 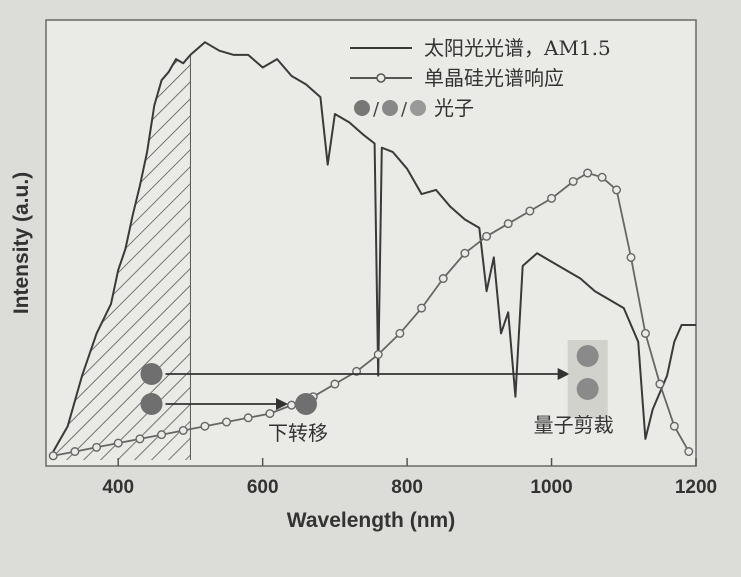 What do you see at coordinates (517, 48) in the screenshot?
I see `legend-label-solar: 太阳光光谱，AM1.5` at bounding box center [517, 48].